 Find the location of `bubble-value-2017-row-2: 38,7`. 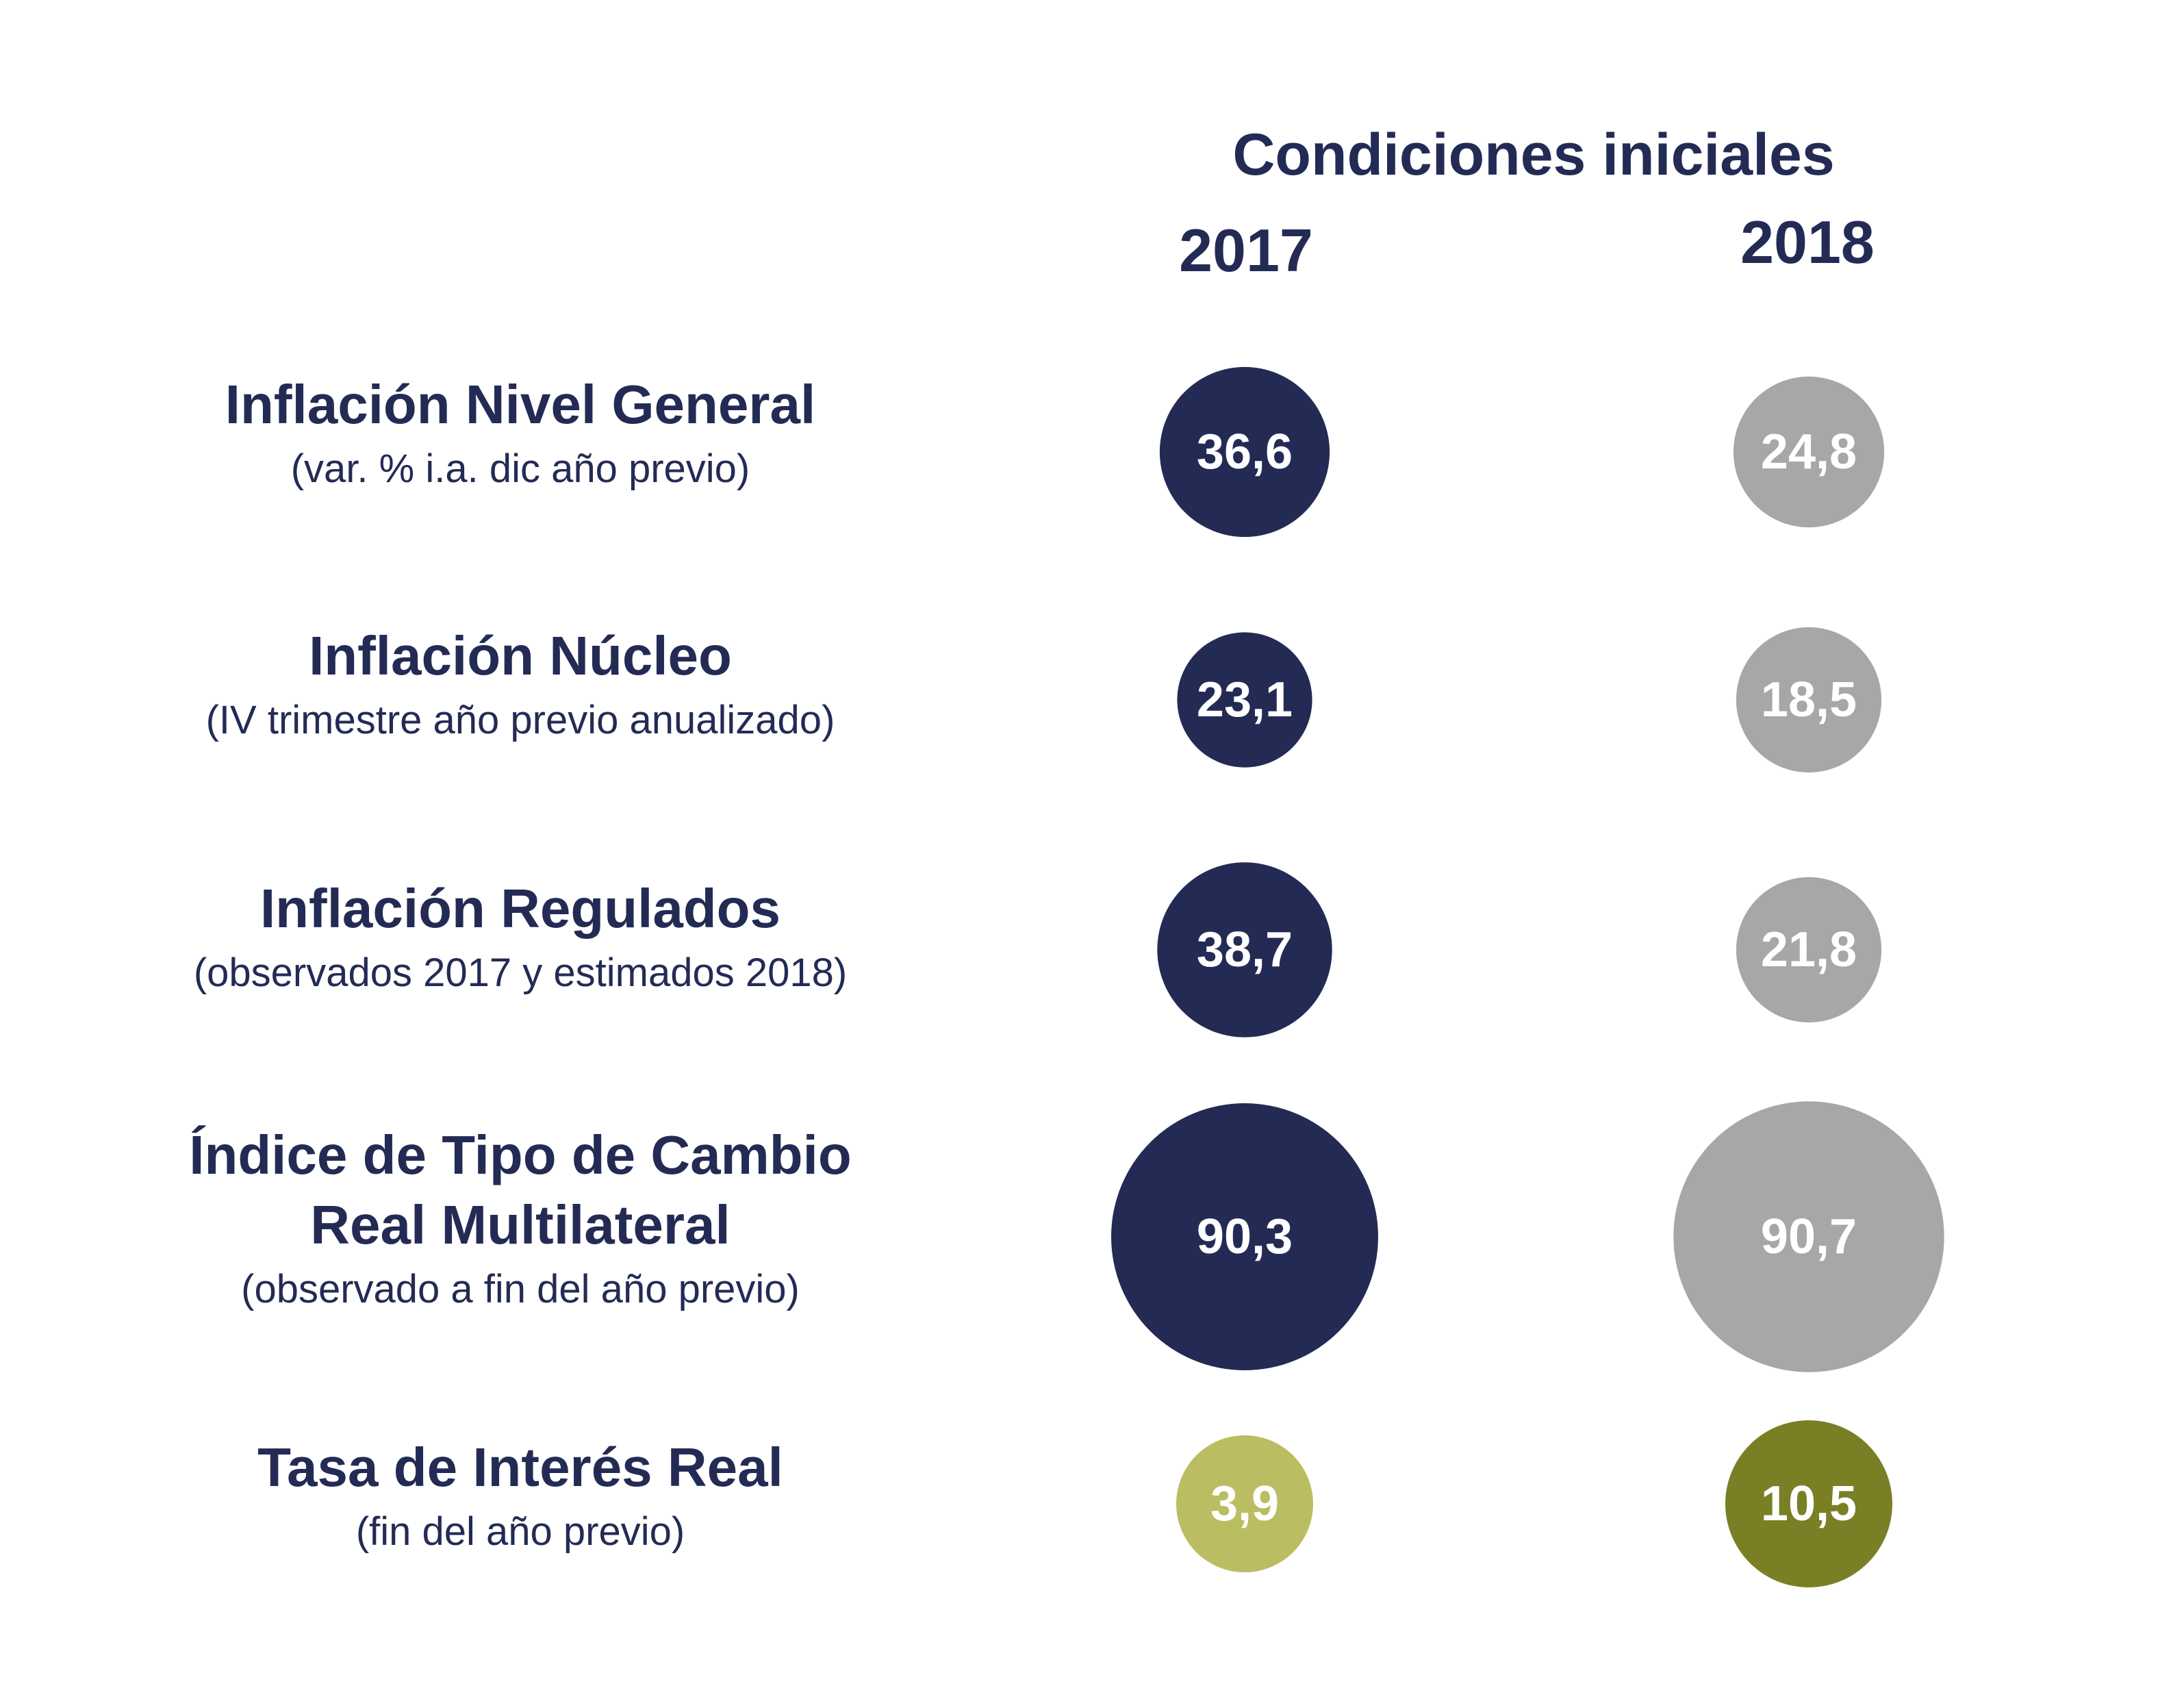

bubble-value-2017-row-2: 38,7 is located at coordinates (1245, 950).